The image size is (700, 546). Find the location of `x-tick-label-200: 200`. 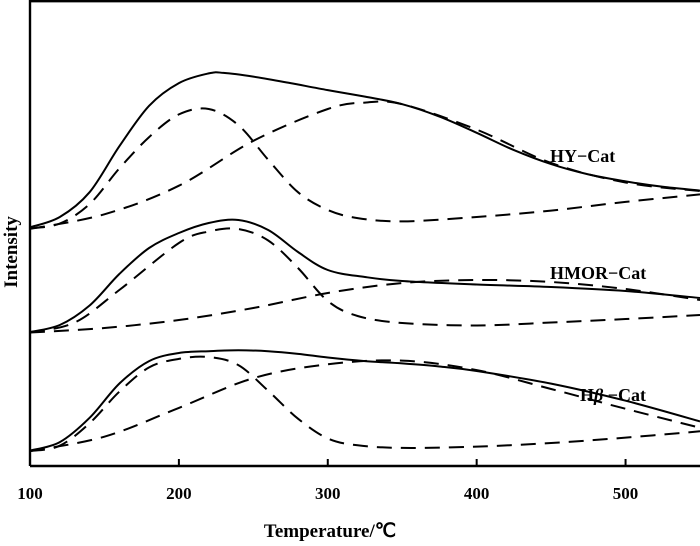

x-tick-label-200: 200 is located at coordinates (179, 493).